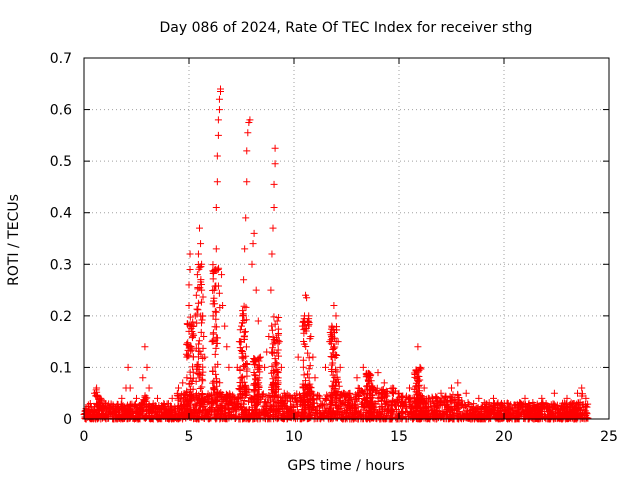 This screenshot has width=640, height=480. I want to click on y-tick-label: 0.5, so click(61, 162).